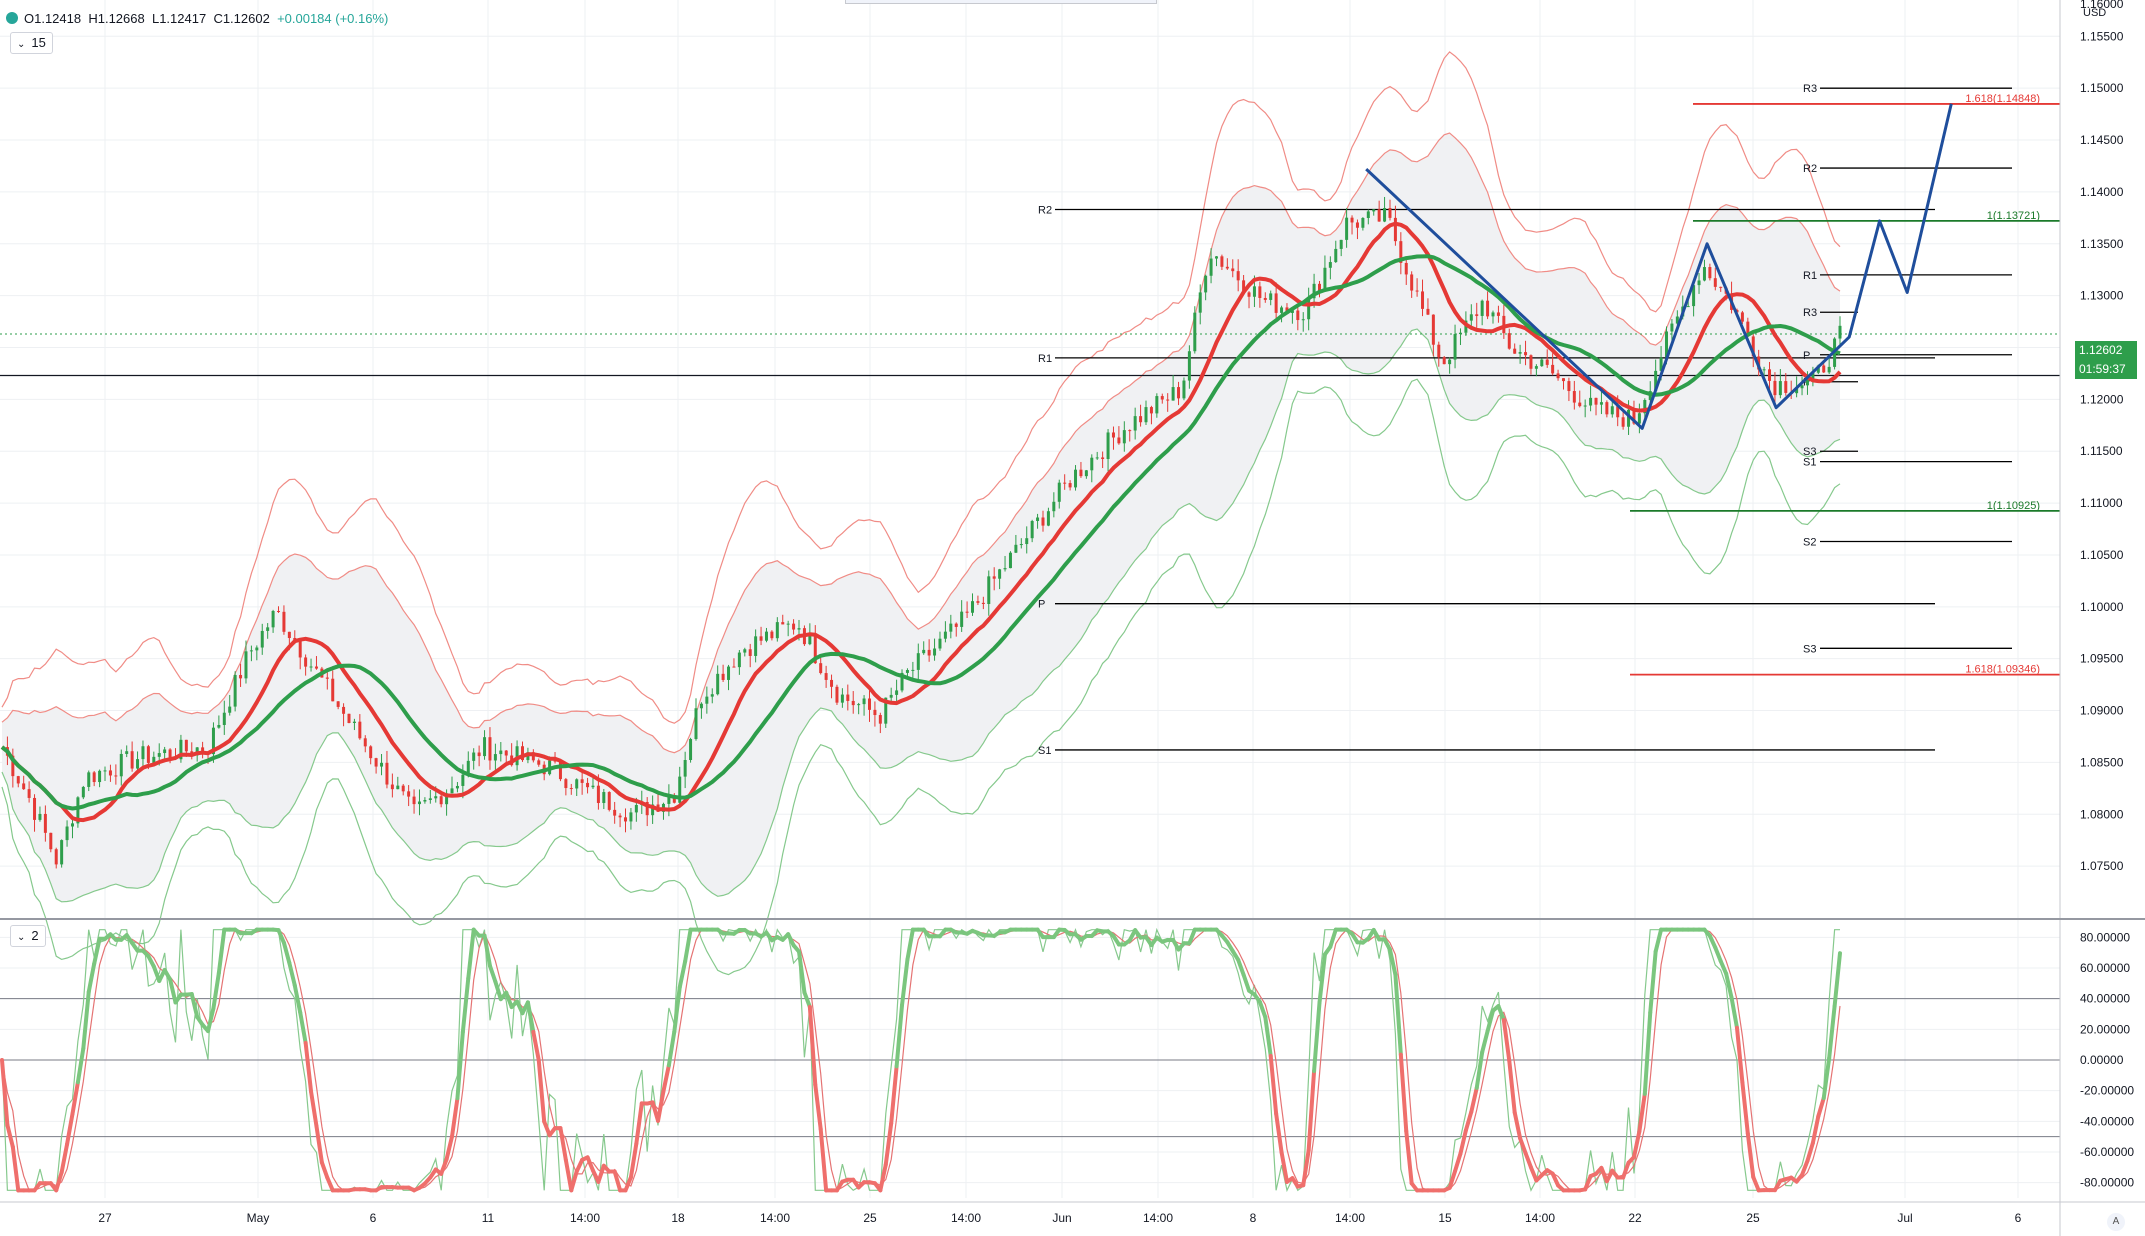 The width and height of the screenshot is (2145, 1236). Describe the element at coordinates (28, 936) in the screenshot. I see `osc-pane-collapse: ⌄ 2` at that location.